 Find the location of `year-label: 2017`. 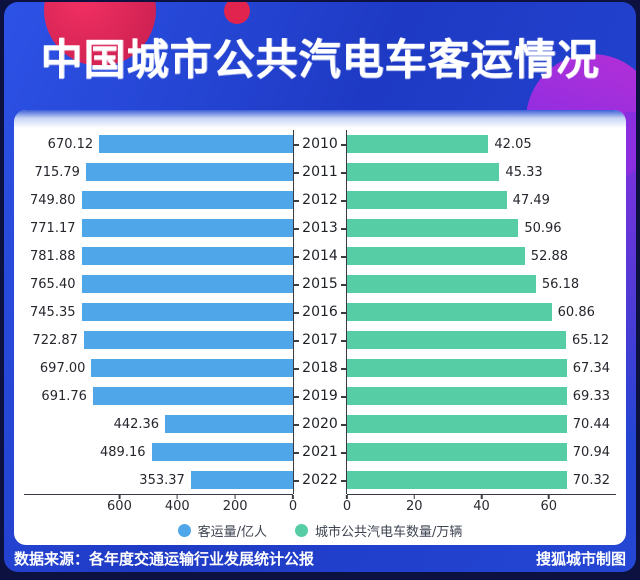

year-label: 2017 is located at coordinates (320, 340).